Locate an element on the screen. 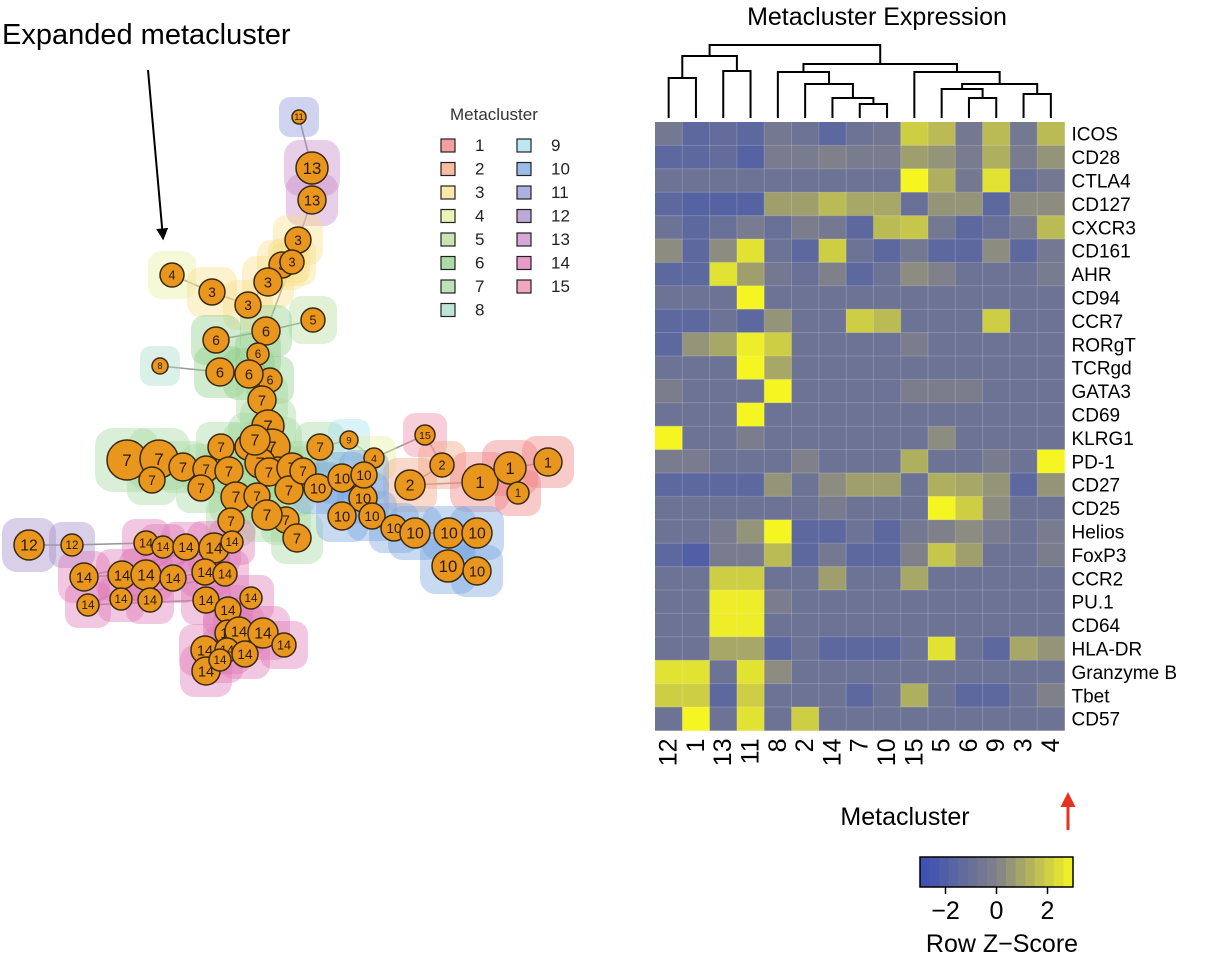 Image resolution: width=1214 pixels, height=965 pixels. node-label: 12 is located at coordinates (72, 545).